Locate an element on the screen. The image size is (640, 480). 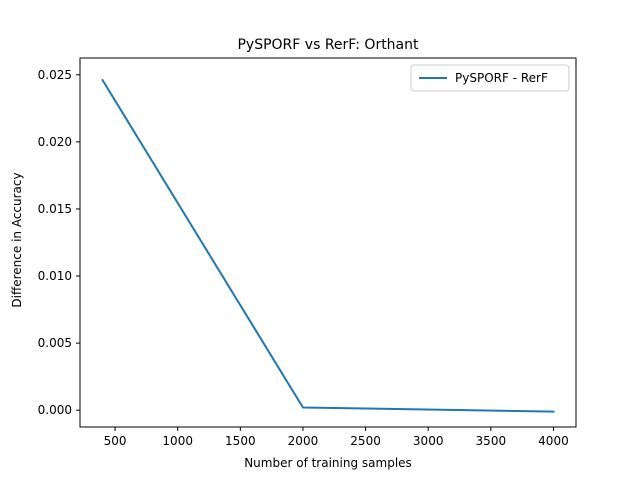
x-tick-label: 500 is located at coordinates (115, 441).